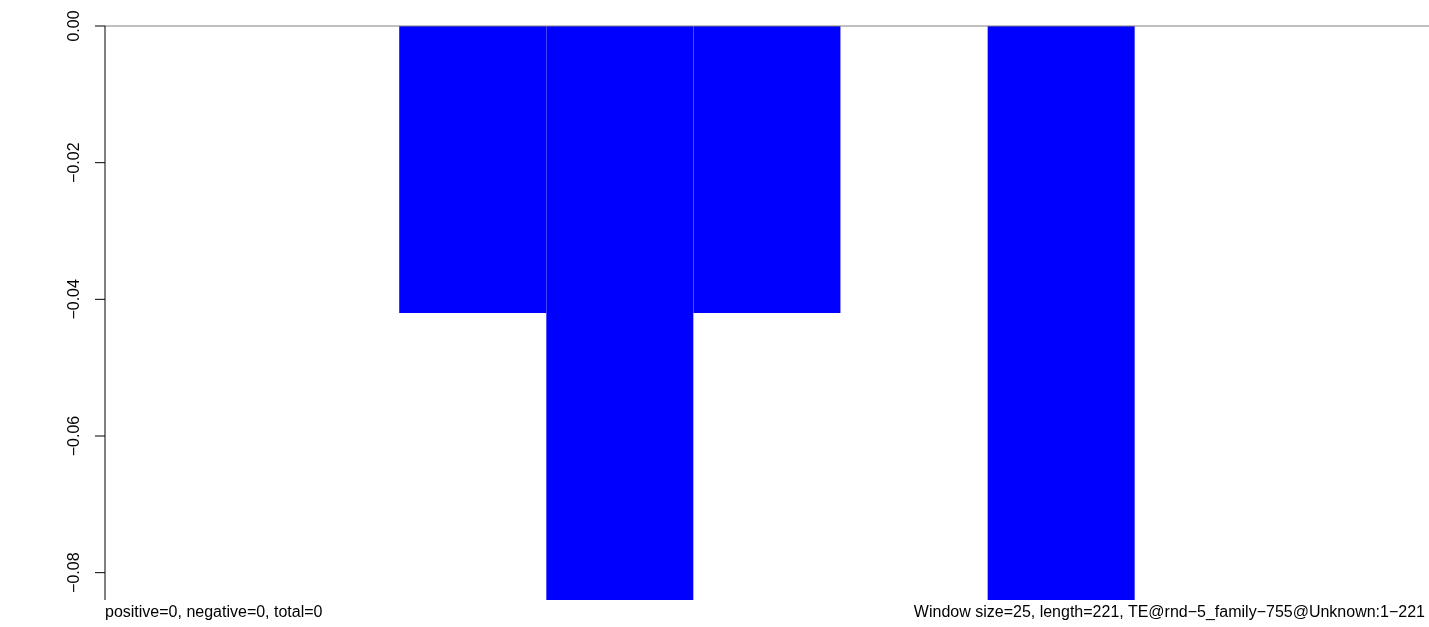 This screenshot has height=627, width=1429. I want to click on text: positive=0, negative=0, total=0, so click(214, 612).